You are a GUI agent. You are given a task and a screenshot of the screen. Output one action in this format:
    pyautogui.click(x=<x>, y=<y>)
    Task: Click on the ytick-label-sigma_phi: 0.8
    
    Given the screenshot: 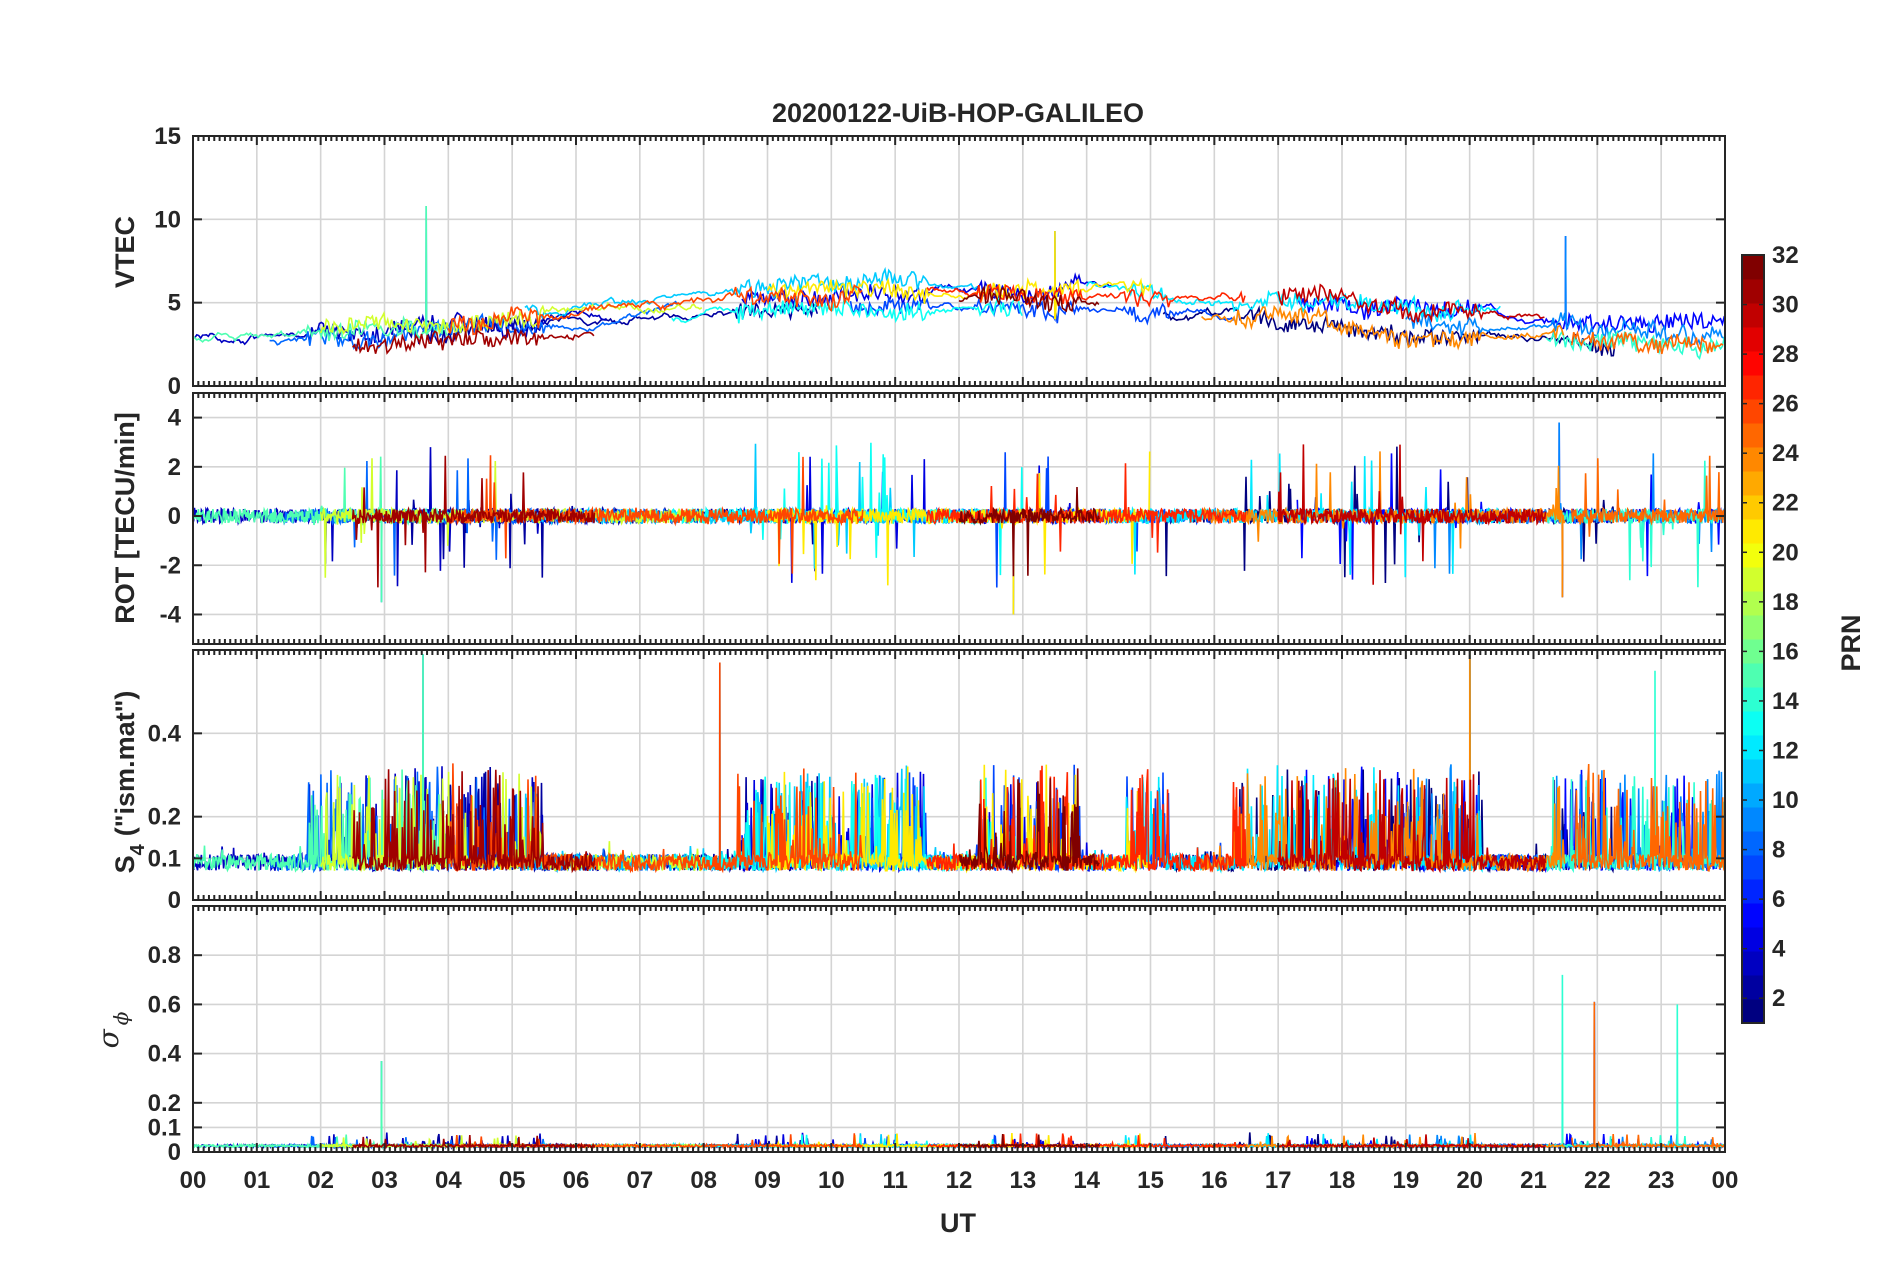 What is the action you would take?
    pyautogui.click(x=164, y=955)
    